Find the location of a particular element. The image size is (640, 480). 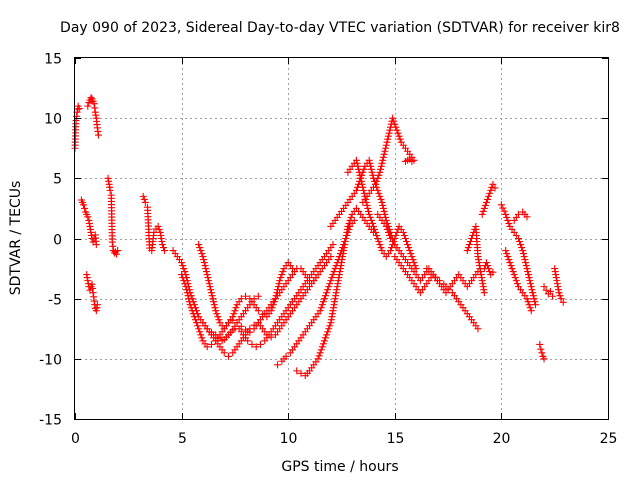

x-tick-label: 10 is located at coordinates (289, 439).